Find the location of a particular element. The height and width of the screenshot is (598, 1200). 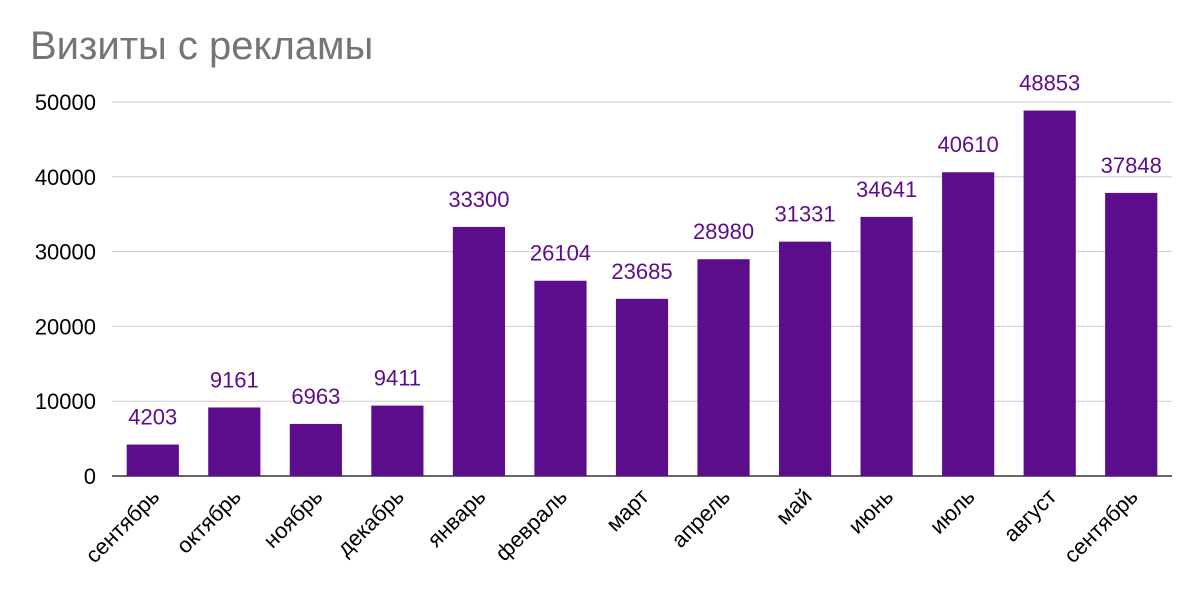

data-label: 34641 is located at coordinates (886, 189).